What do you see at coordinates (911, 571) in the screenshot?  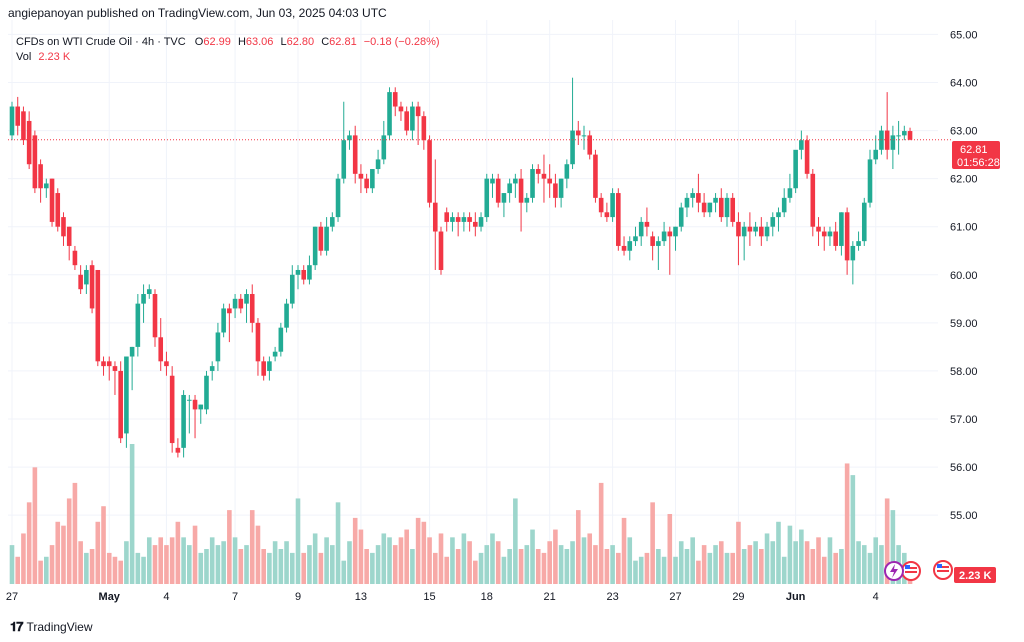 I see `us-flag-icon-event` at bounding box center [911, 571].